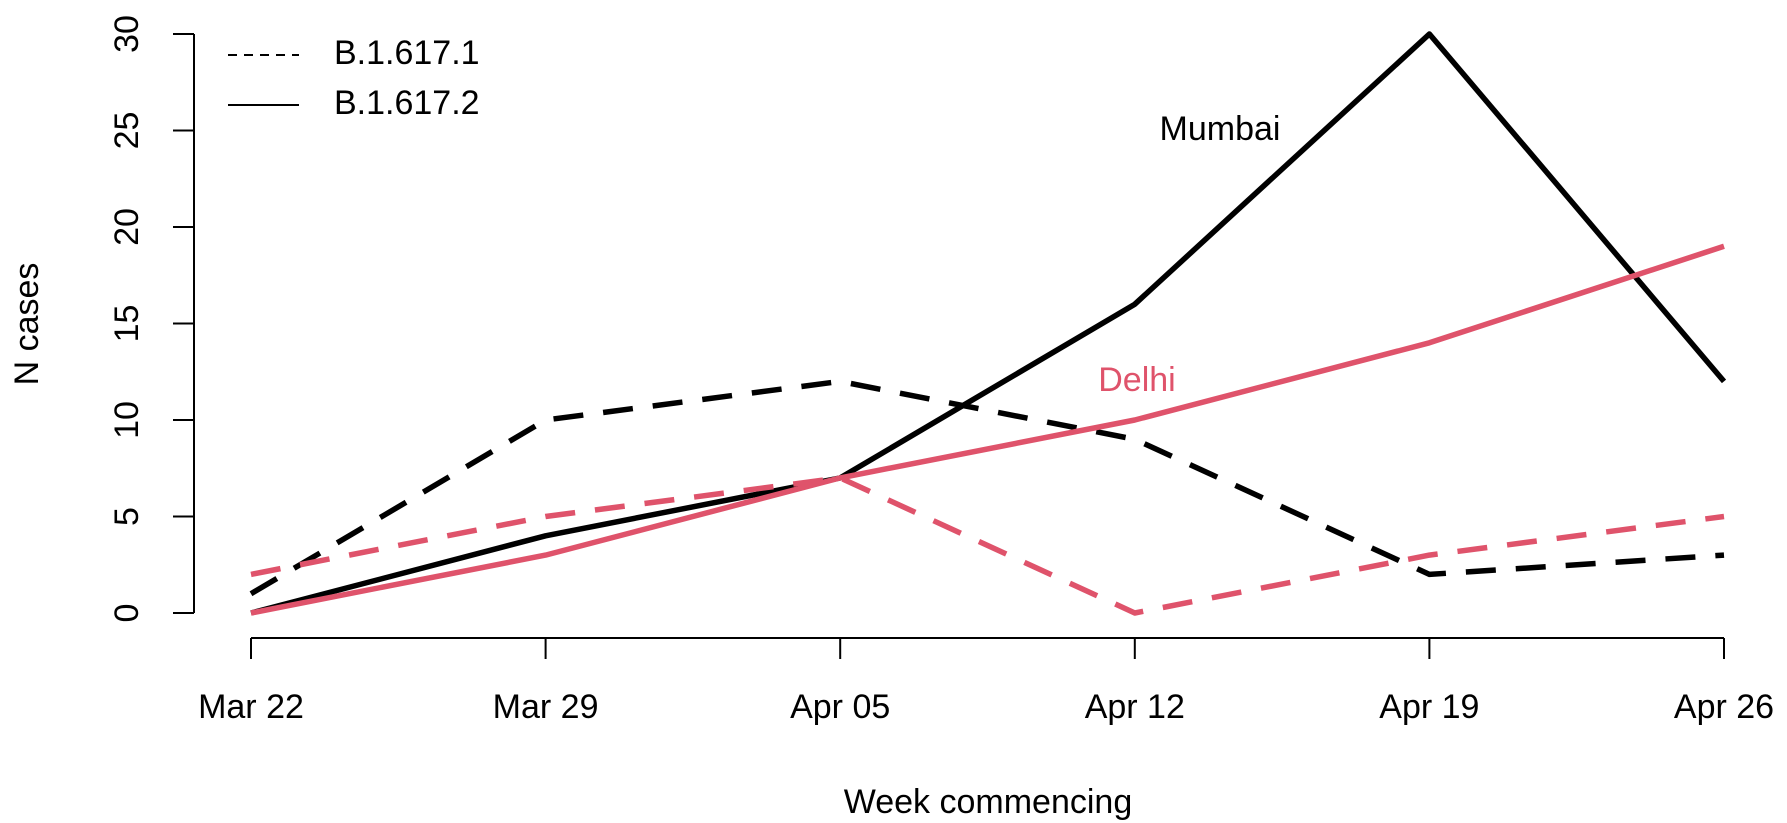  I want to click on y-tick-label: 15, so click(127, 324).